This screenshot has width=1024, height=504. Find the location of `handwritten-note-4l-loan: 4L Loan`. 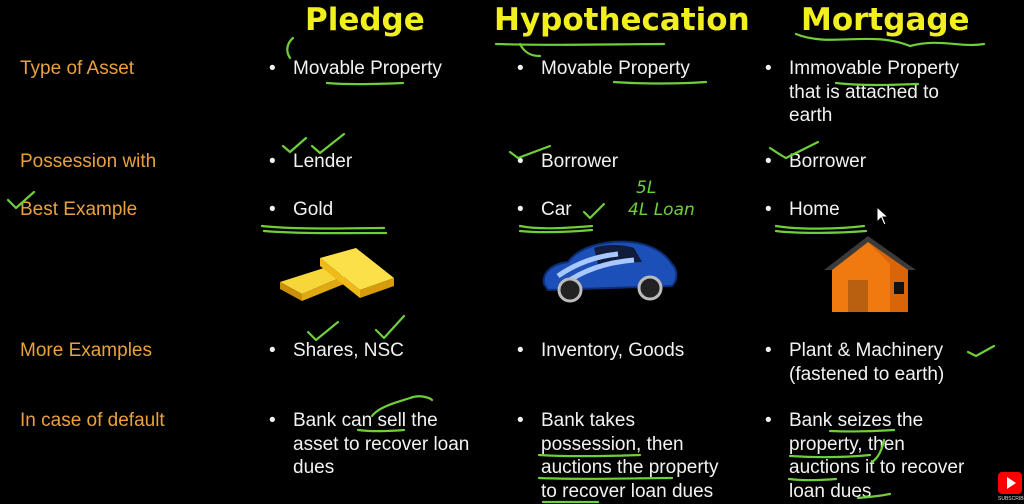

handwritten-note-4l-loan: 4L Loan is located at coordinates (661, 210).